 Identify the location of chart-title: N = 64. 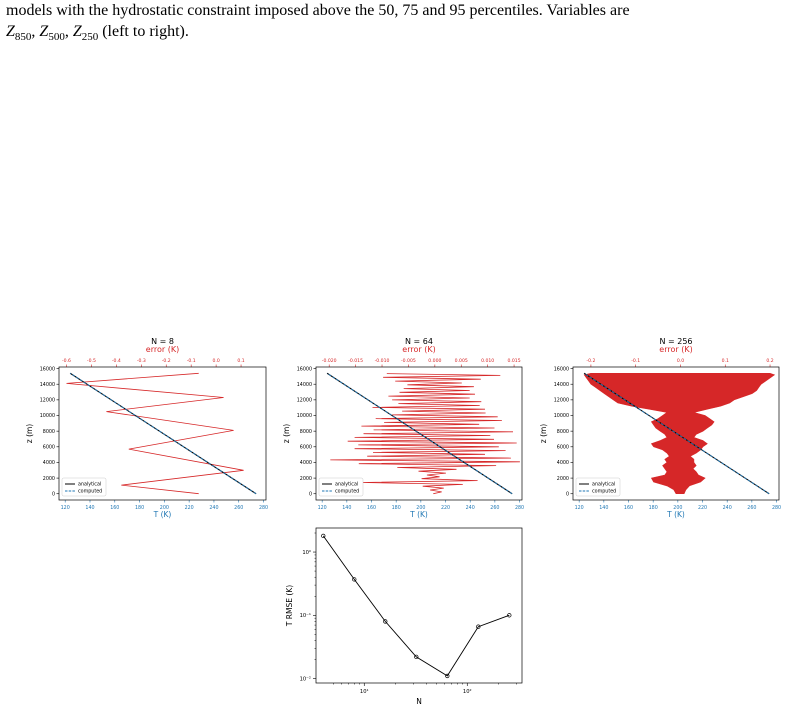
(419, 341).